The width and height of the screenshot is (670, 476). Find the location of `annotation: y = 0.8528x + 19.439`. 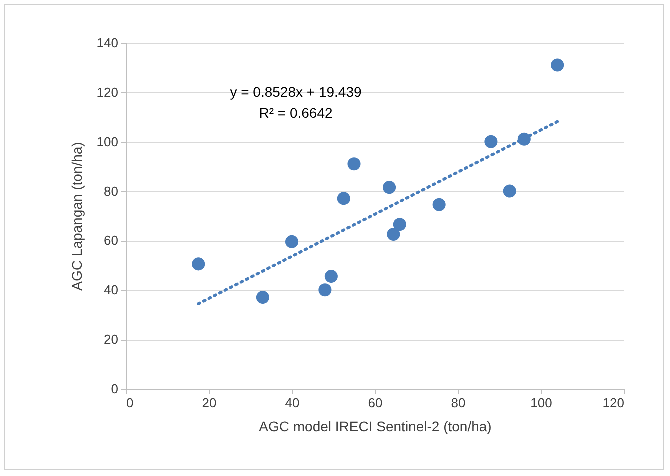

annotation: y = 0.8528x + 19.439 is located at coordinates (296, 92).